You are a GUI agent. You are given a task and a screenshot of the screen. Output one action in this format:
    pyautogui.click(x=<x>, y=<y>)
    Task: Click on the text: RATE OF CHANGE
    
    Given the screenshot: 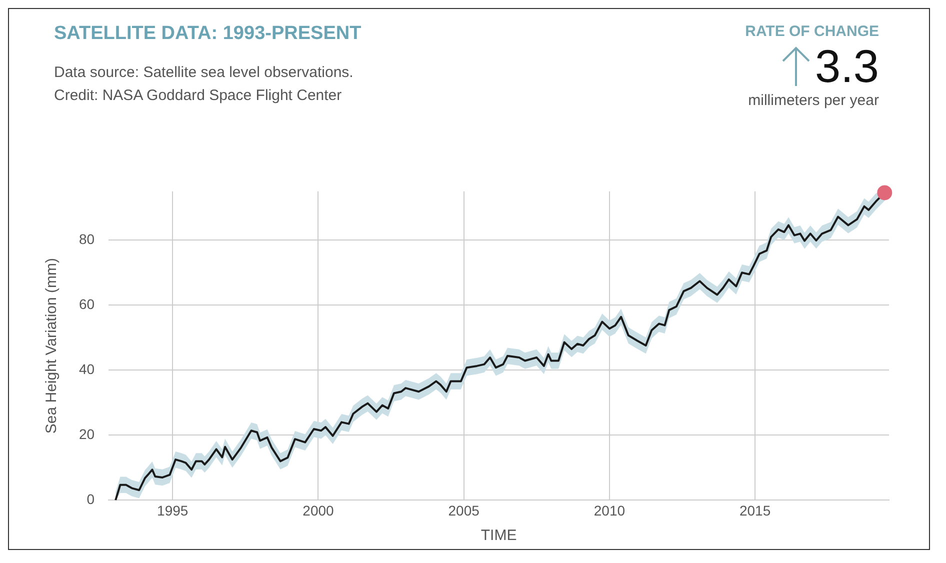 What is the action you would take?
    pyautogui.click(x=812, y=31)
    